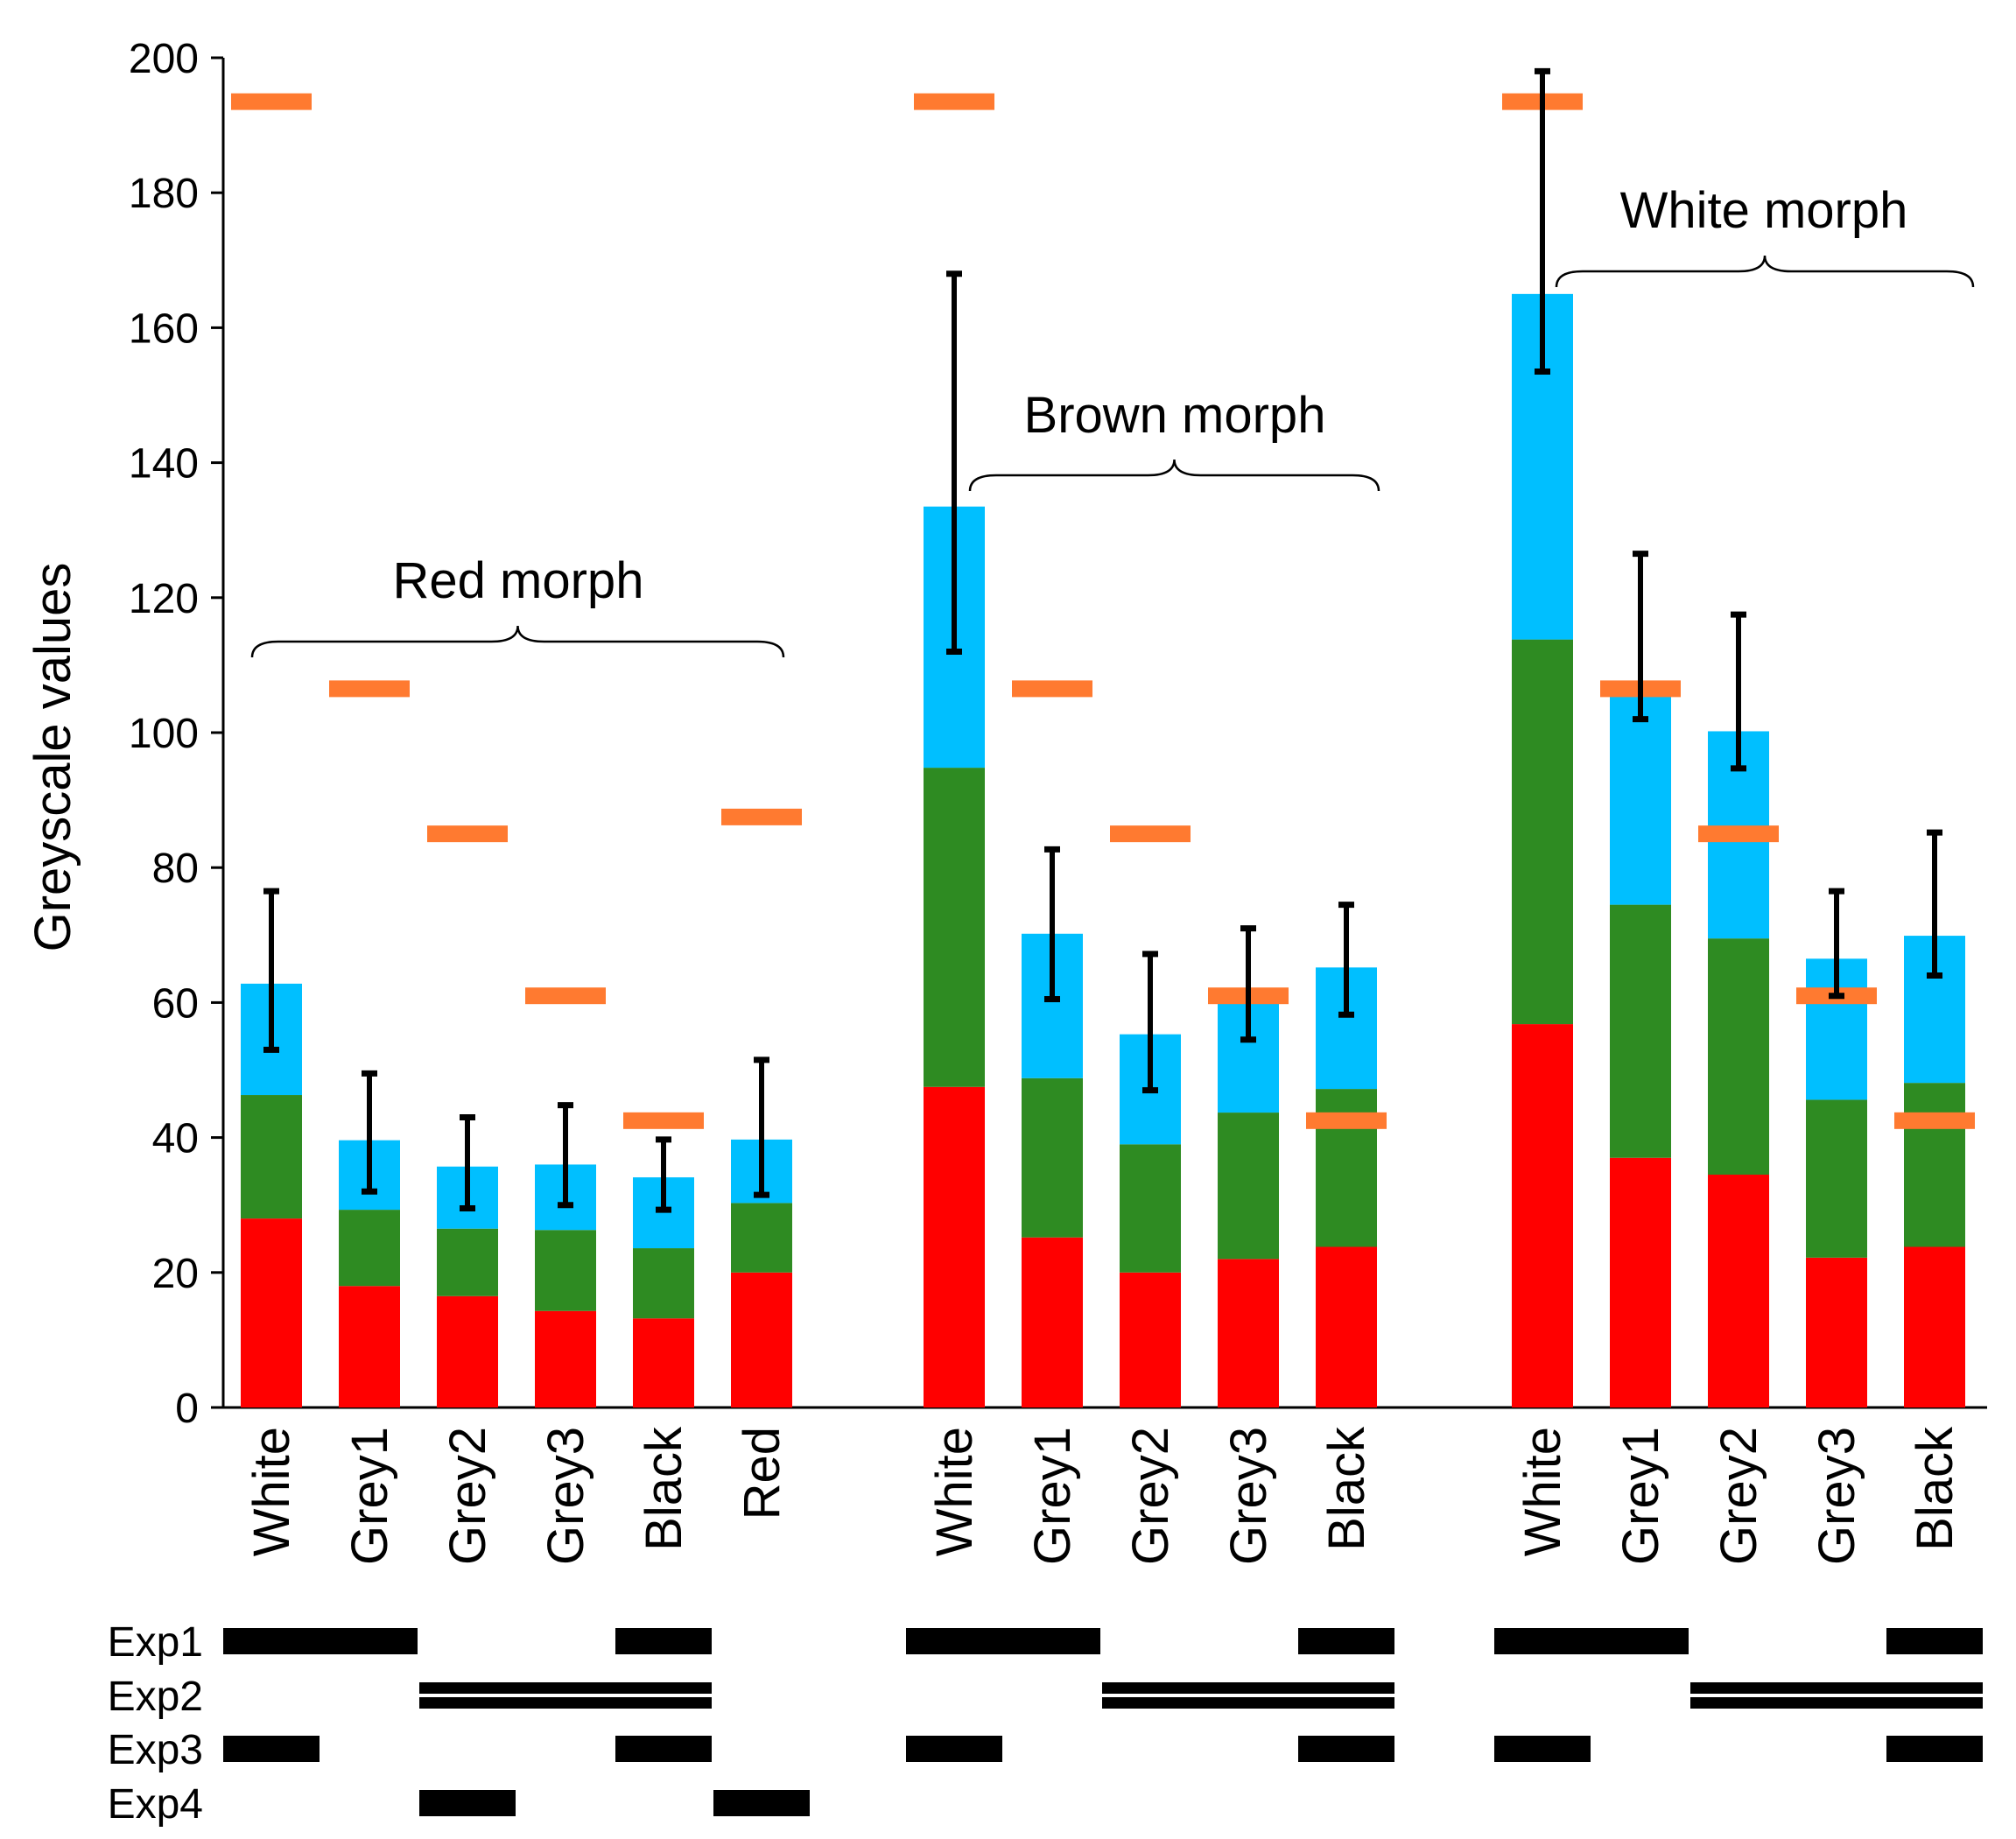 This screenshot has width=2016, height=1839. I want to click on y-tick-label: 40, so click(175, 1139).